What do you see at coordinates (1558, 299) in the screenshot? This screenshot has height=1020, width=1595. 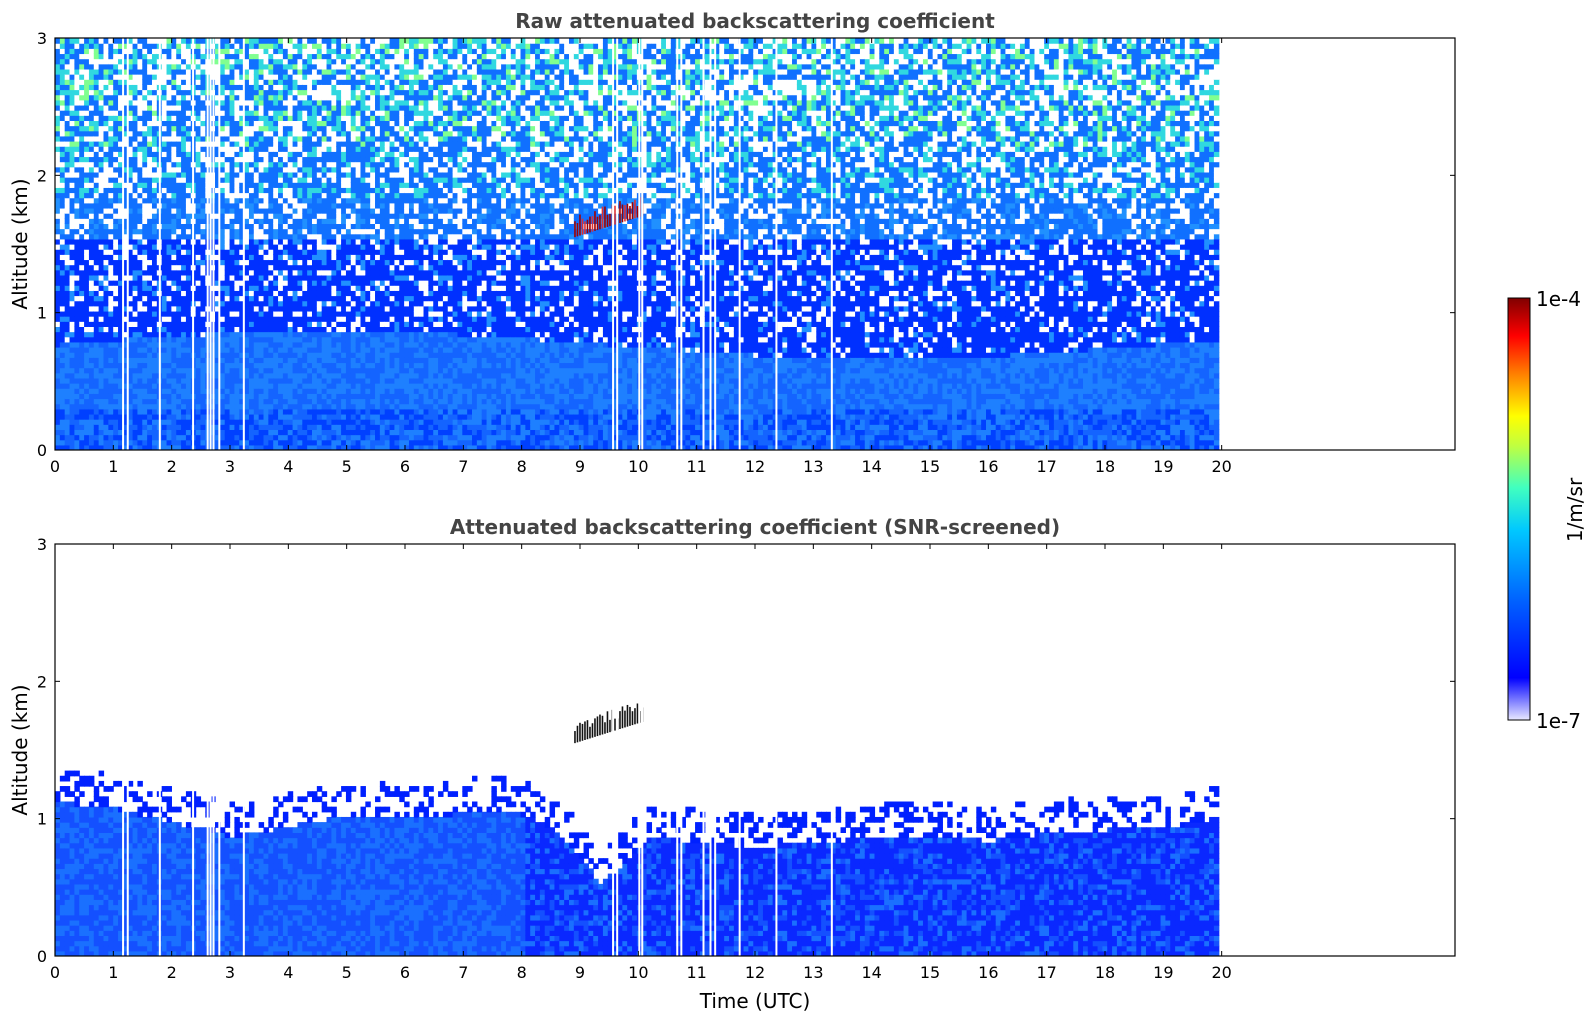 I see `colorbar-max-label: 1e-4` at bounding box center [1558, 299].